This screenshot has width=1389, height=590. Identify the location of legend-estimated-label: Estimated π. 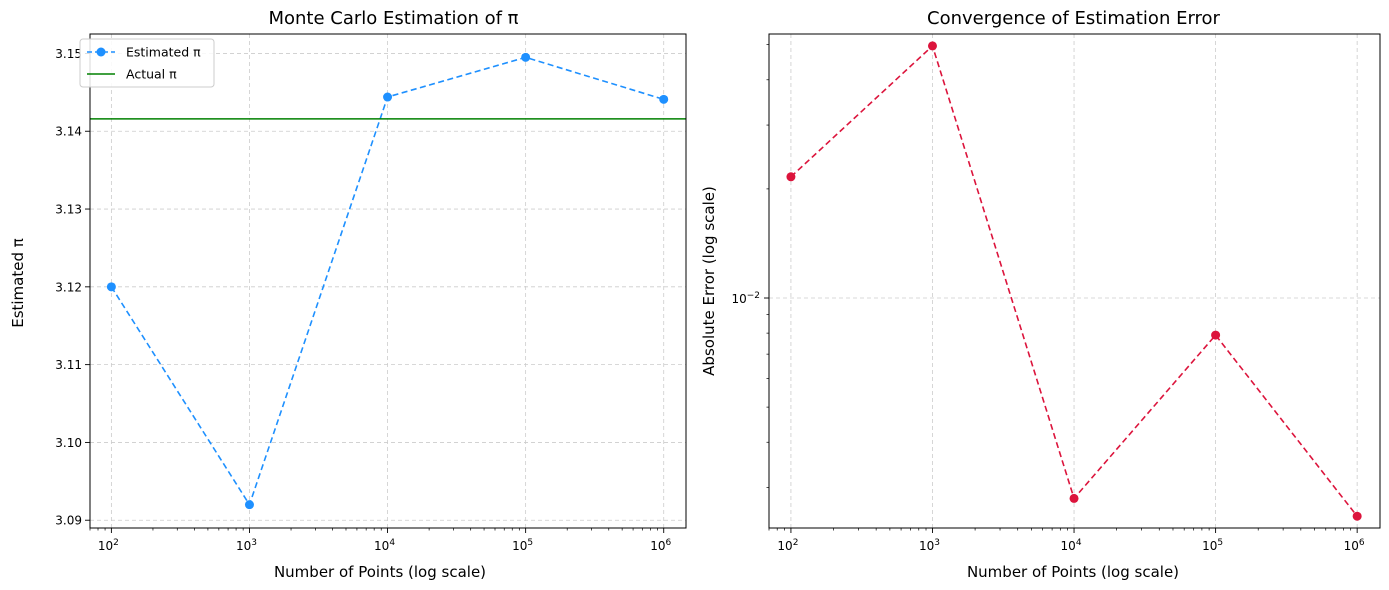
(163, 52).